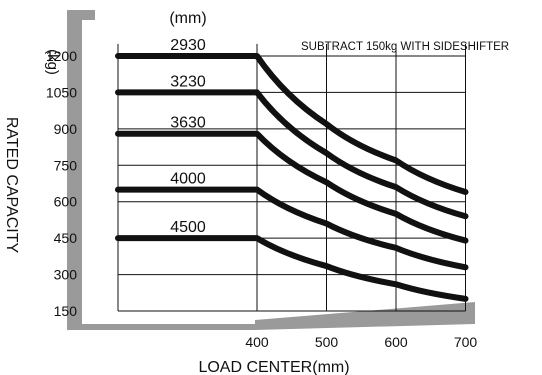  Describe the element at coordinates (405, 47) in the screenshot. I see `chart-note: SUBTRACT 150kg WITH SIDESHIFTER` at that location.